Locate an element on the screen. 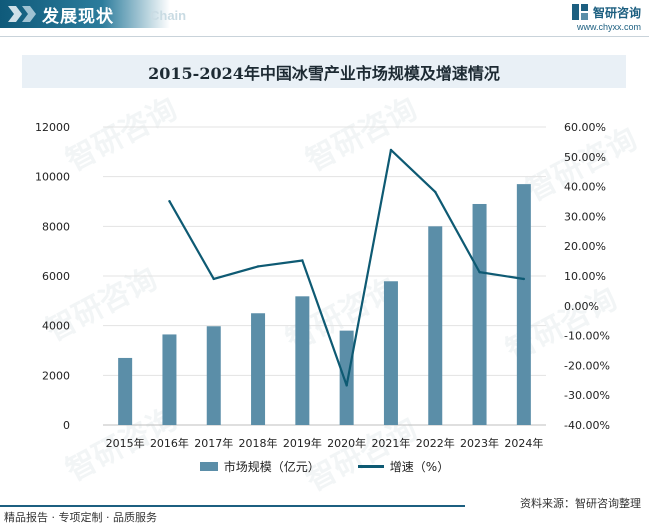 This screenshot has width=649, height=525. legend: 市场规模（亿元） 增速（%） is located at coordinates (324, 466).